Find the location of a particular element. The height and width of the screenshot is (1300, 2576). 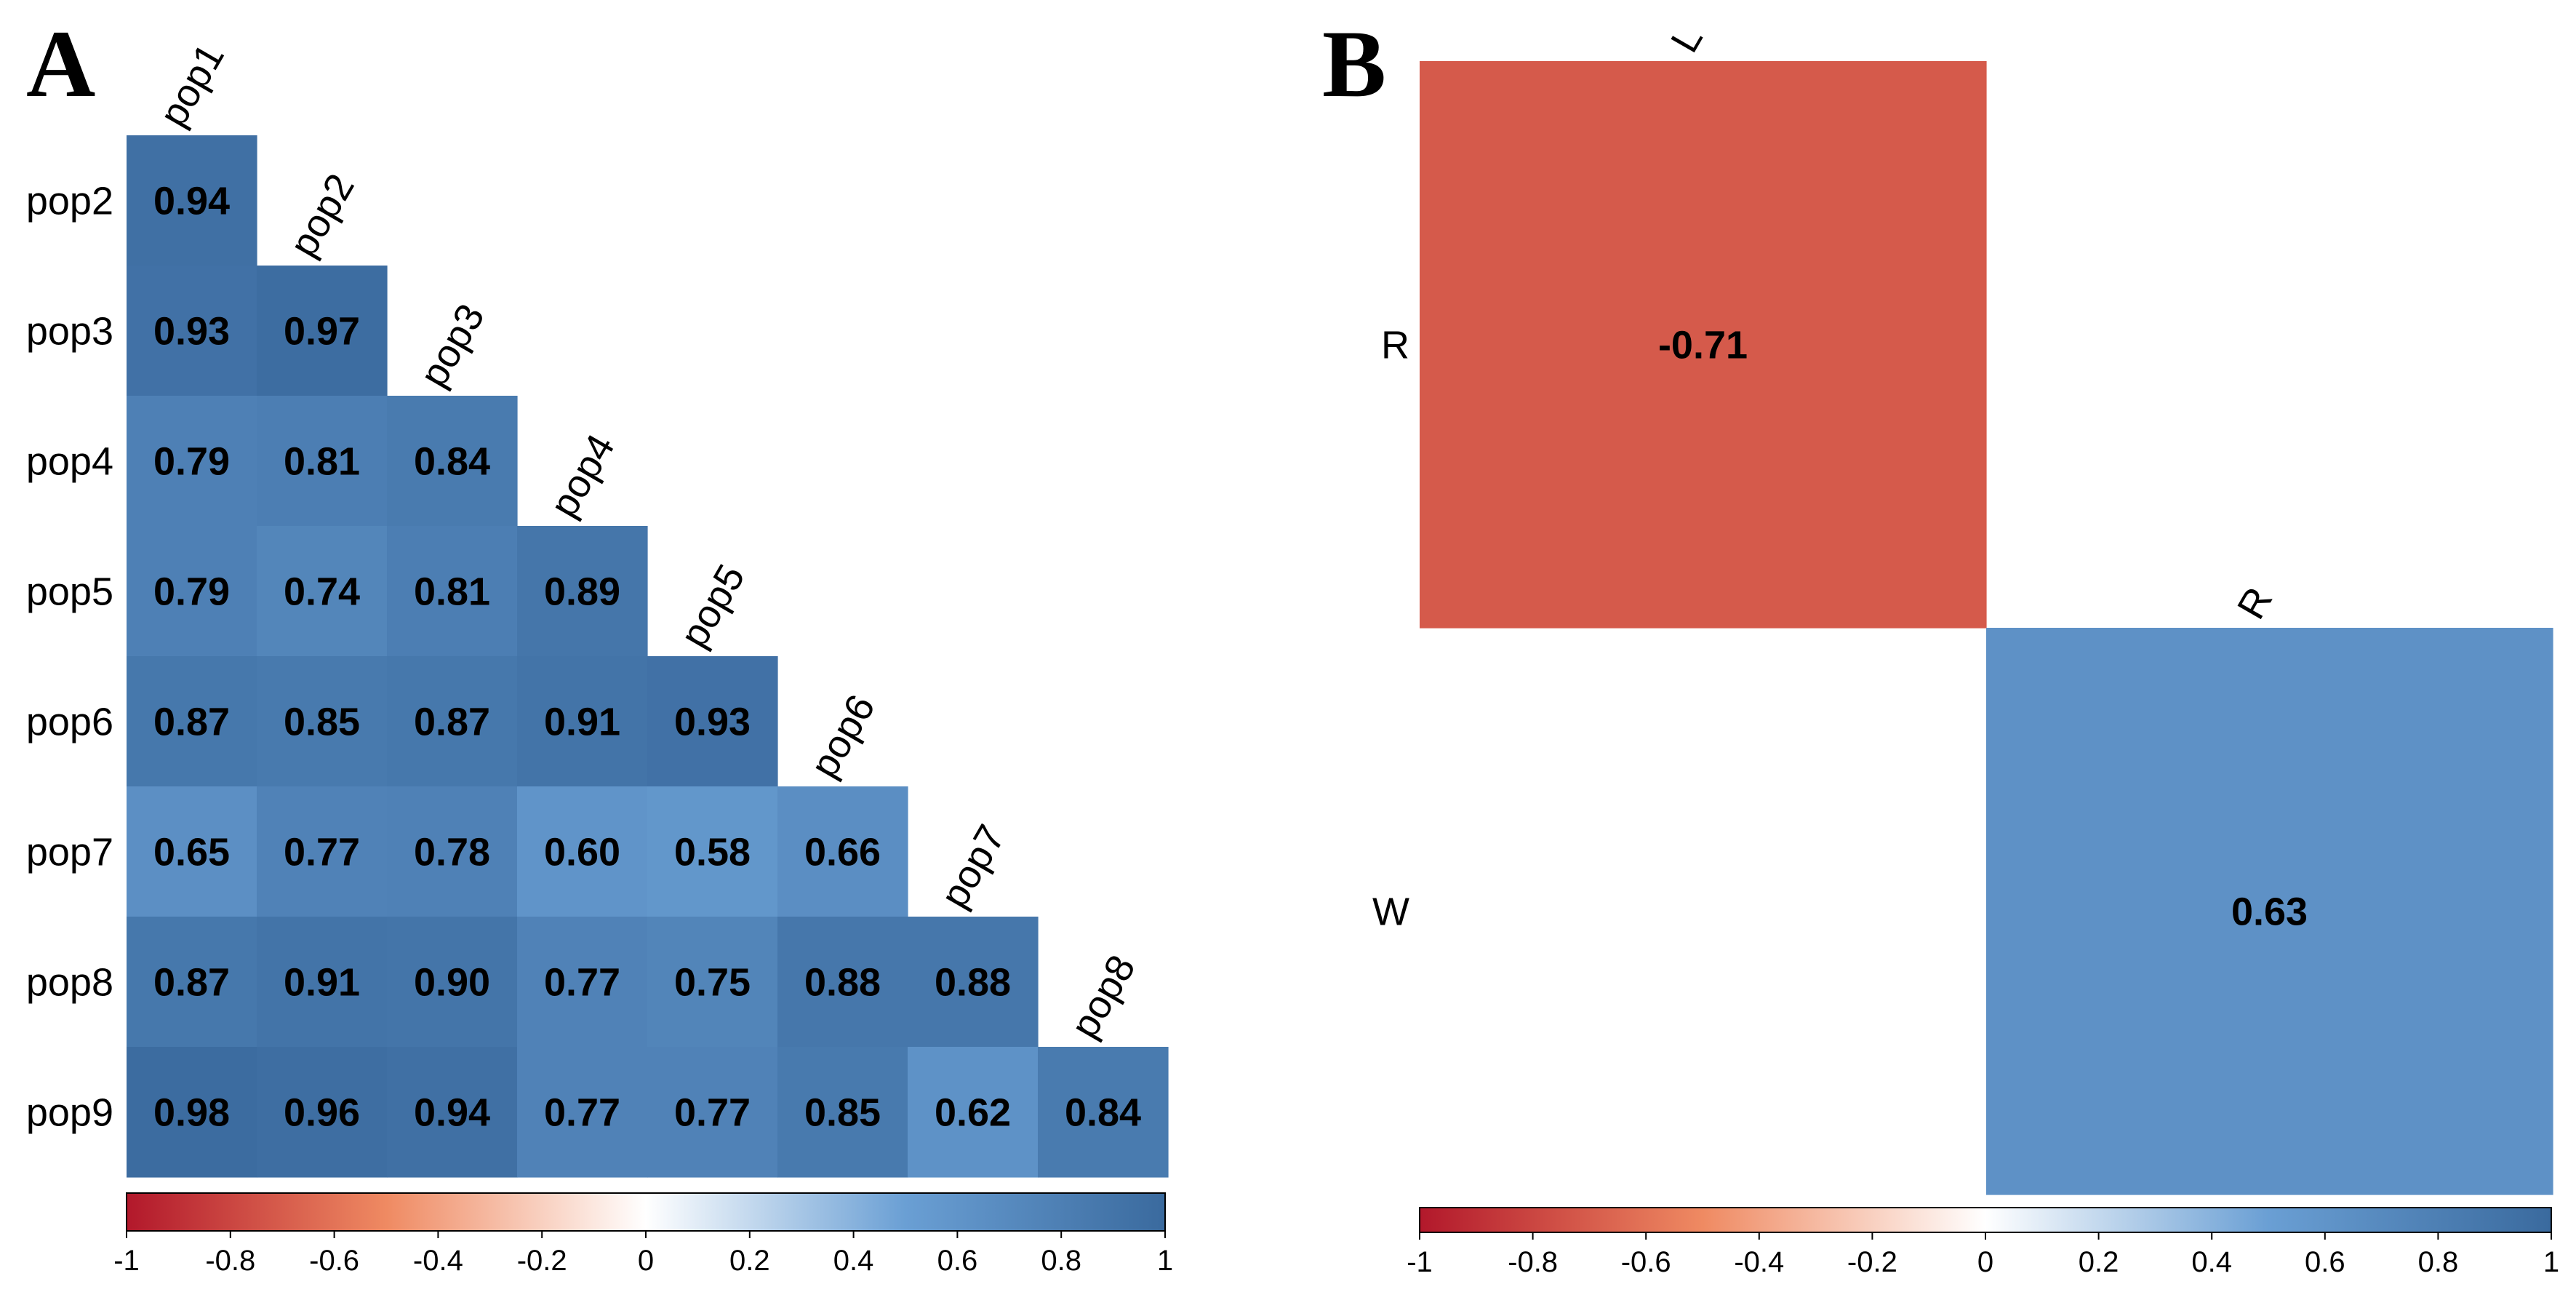

a-cell-r3-c2 is located at coordinates (452, 591).